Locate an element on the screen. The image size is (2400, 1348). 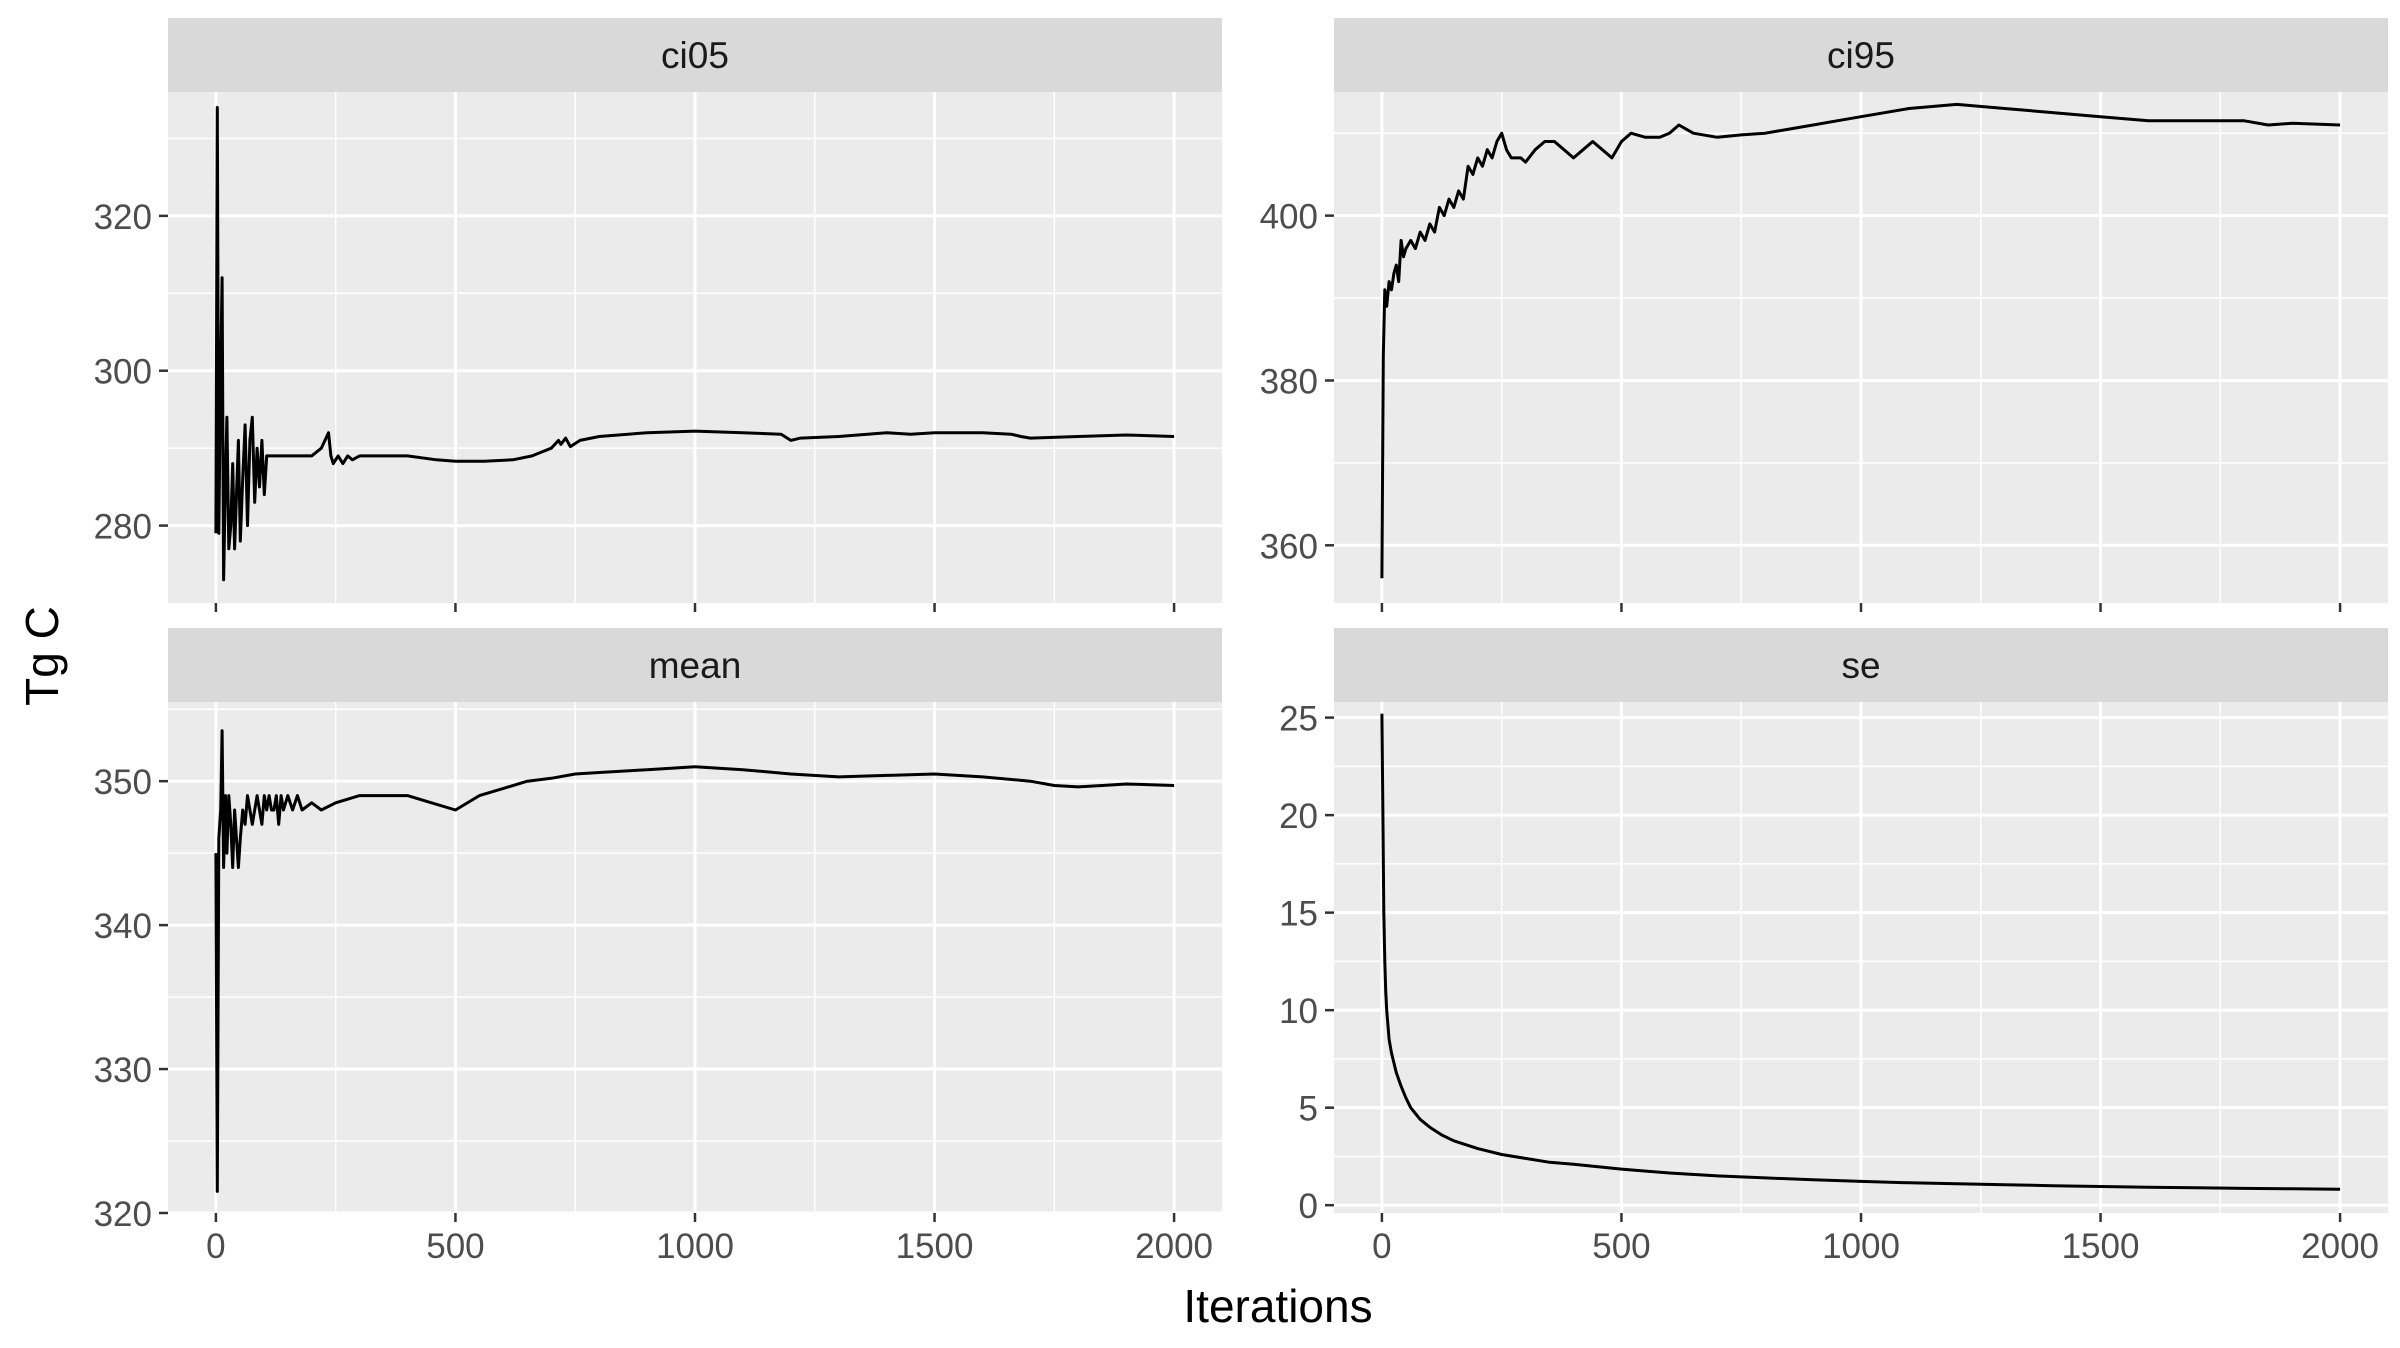
y-tick-label: 15 is located at coordinates (1298, 914).